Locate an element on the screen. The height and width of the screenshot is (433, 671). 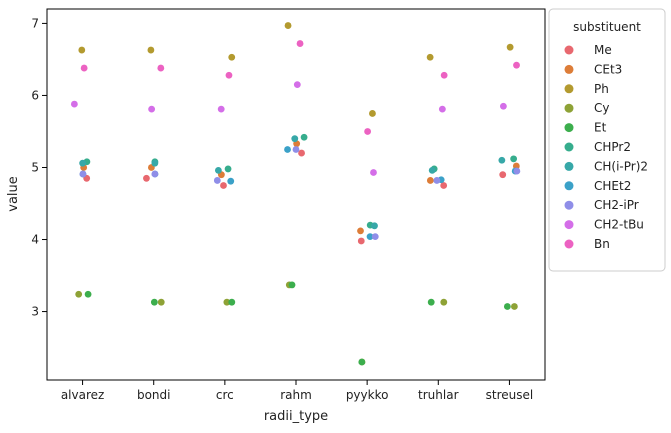
x-axis-title: radii_type is located at coordinates (296, 416).